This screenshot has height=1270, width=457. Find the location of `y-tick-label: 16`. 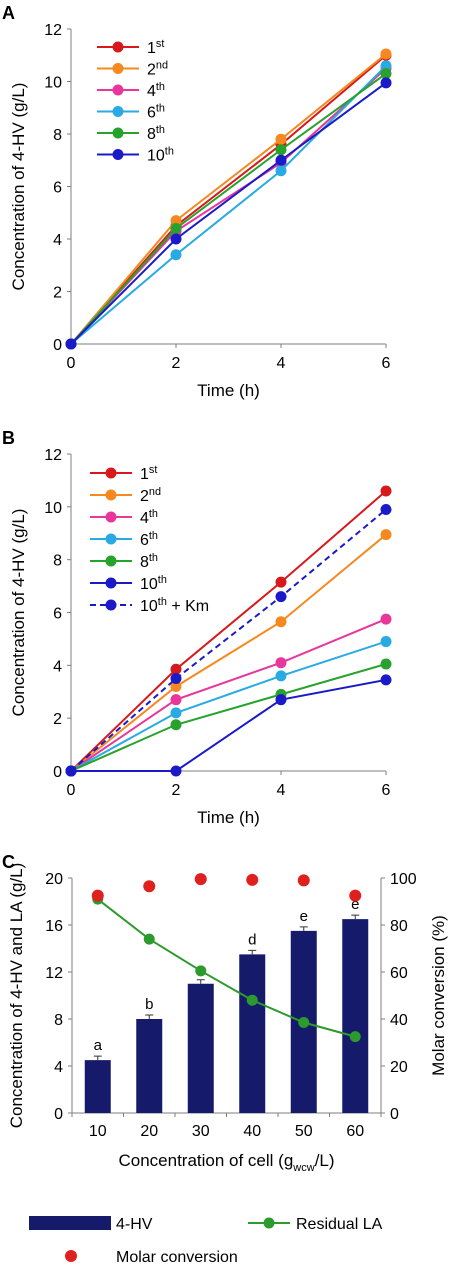

y-tick-label: 16 is located at coordinates (54, 926).